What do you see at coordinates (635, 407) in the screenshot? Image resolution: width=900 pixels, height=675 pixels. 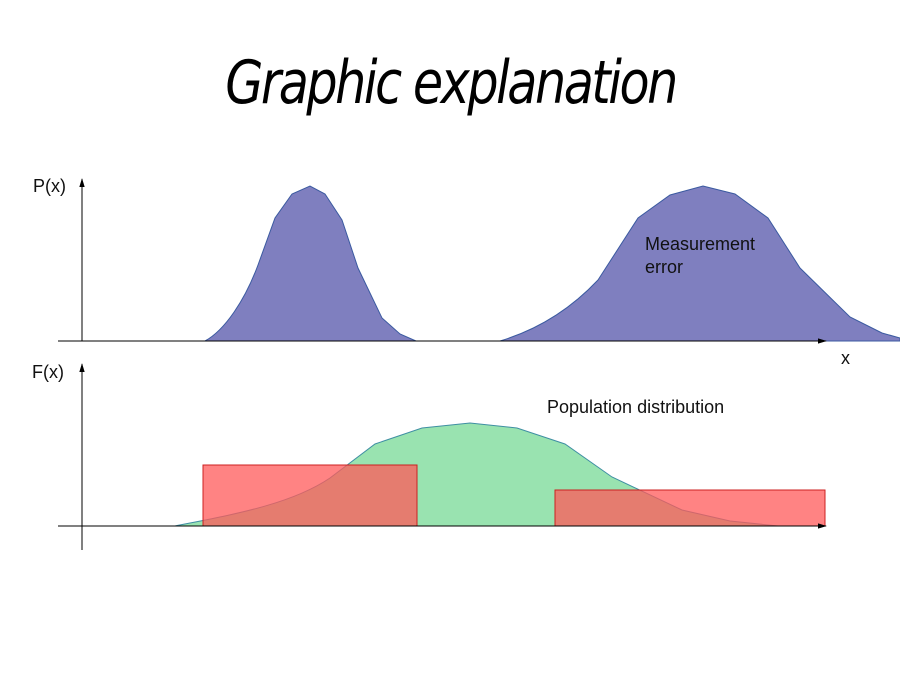 I see `population-distribution-label: Population distribution` at bounding box center [635, 407].